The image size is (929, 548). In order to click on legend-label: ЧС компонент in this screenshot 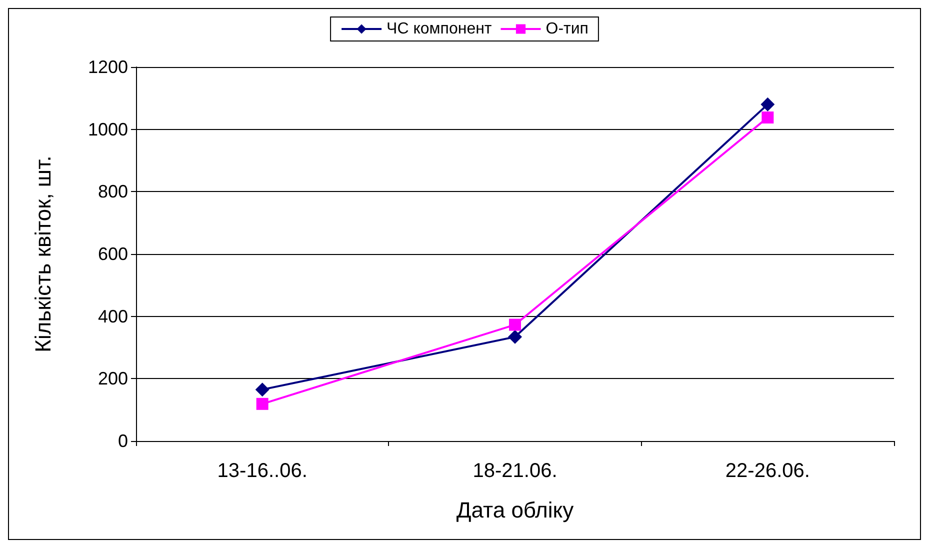, I will do `click(439, 29)`.